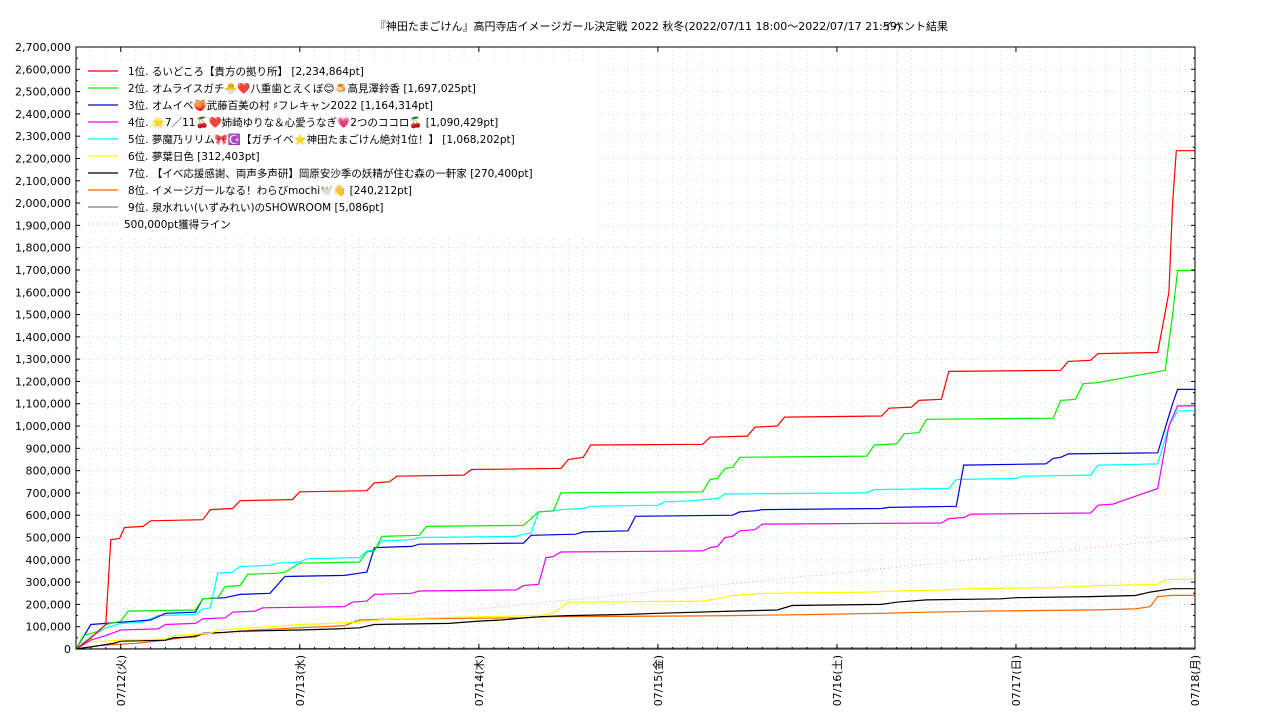 The height and width of the screenshot is (720, 1280). What do you see at coordinates (1016, 680) in the screenshot?
I see `x-tick-label: 07/17(日)` at bounding box center [1016, 680].